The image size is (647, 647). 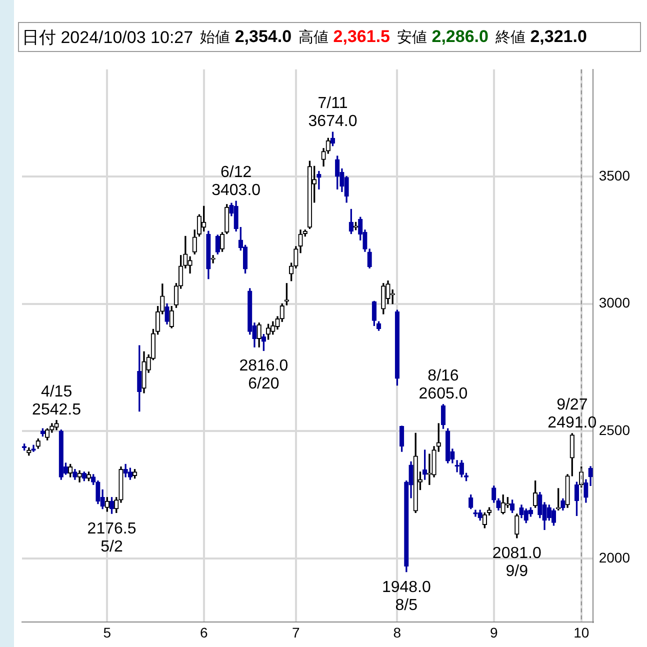 What do you see at coordinates (572, 414) in the screenshot?
I see `annotation: 9/27 2491.0` at bounding box center [572, 414].